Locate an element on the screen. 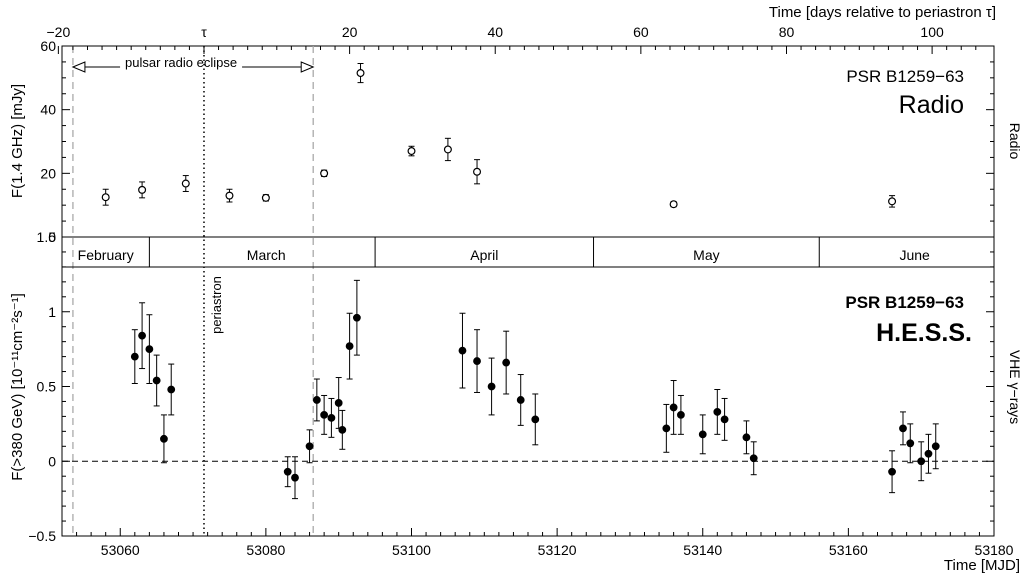  top-tick-label: 100 is located at coordinates (932, 32).